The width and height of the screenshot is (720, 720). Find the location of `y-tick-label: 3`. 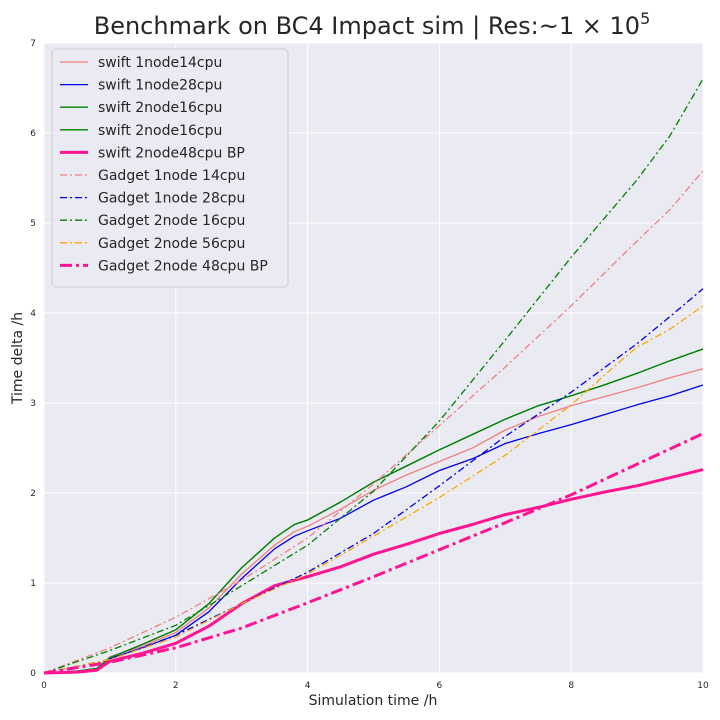

y-tick-label: 3 is located at coordinates (33, 404).